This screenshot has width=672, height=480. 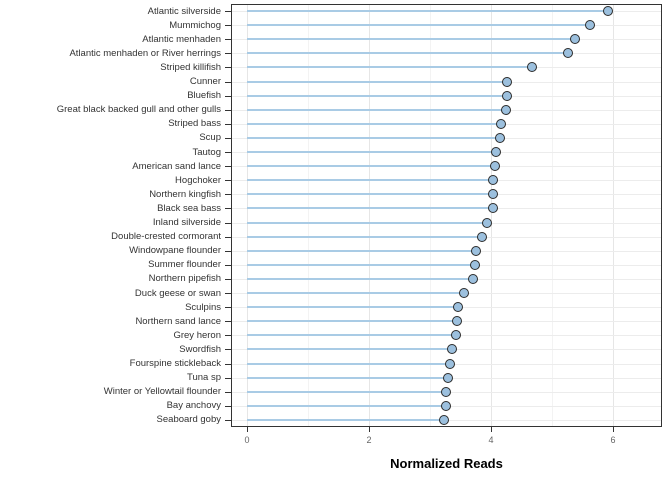 What do you see at coordinates (185, 194) in the screenshot?
I see `y-axis-category-label: Northern kingfish` at bounding box center [185, 194].